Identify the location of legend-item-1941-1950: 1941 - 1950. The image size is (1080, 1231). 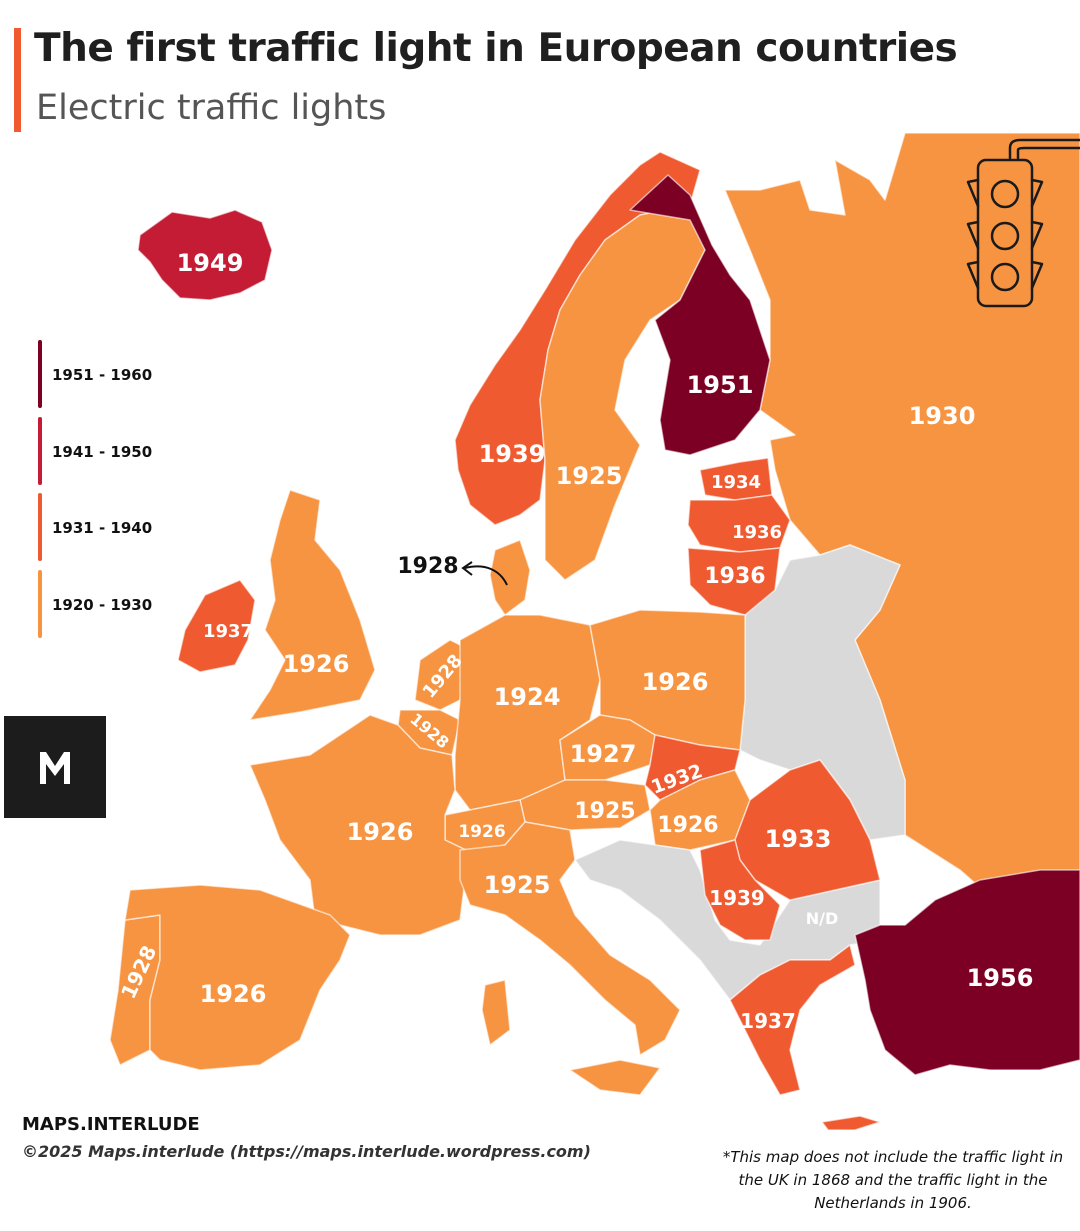
(113, 452).